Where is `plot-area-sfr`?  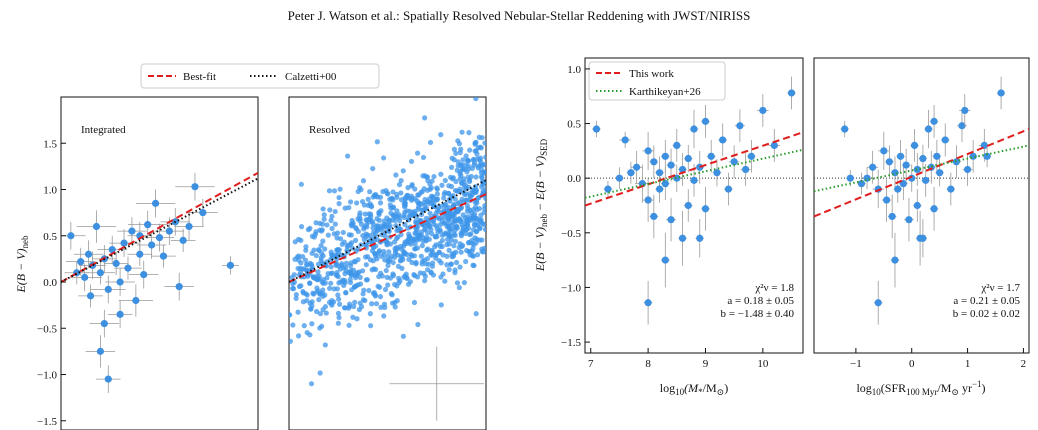 plot-area-sfr is located at coordinates (921, 200).